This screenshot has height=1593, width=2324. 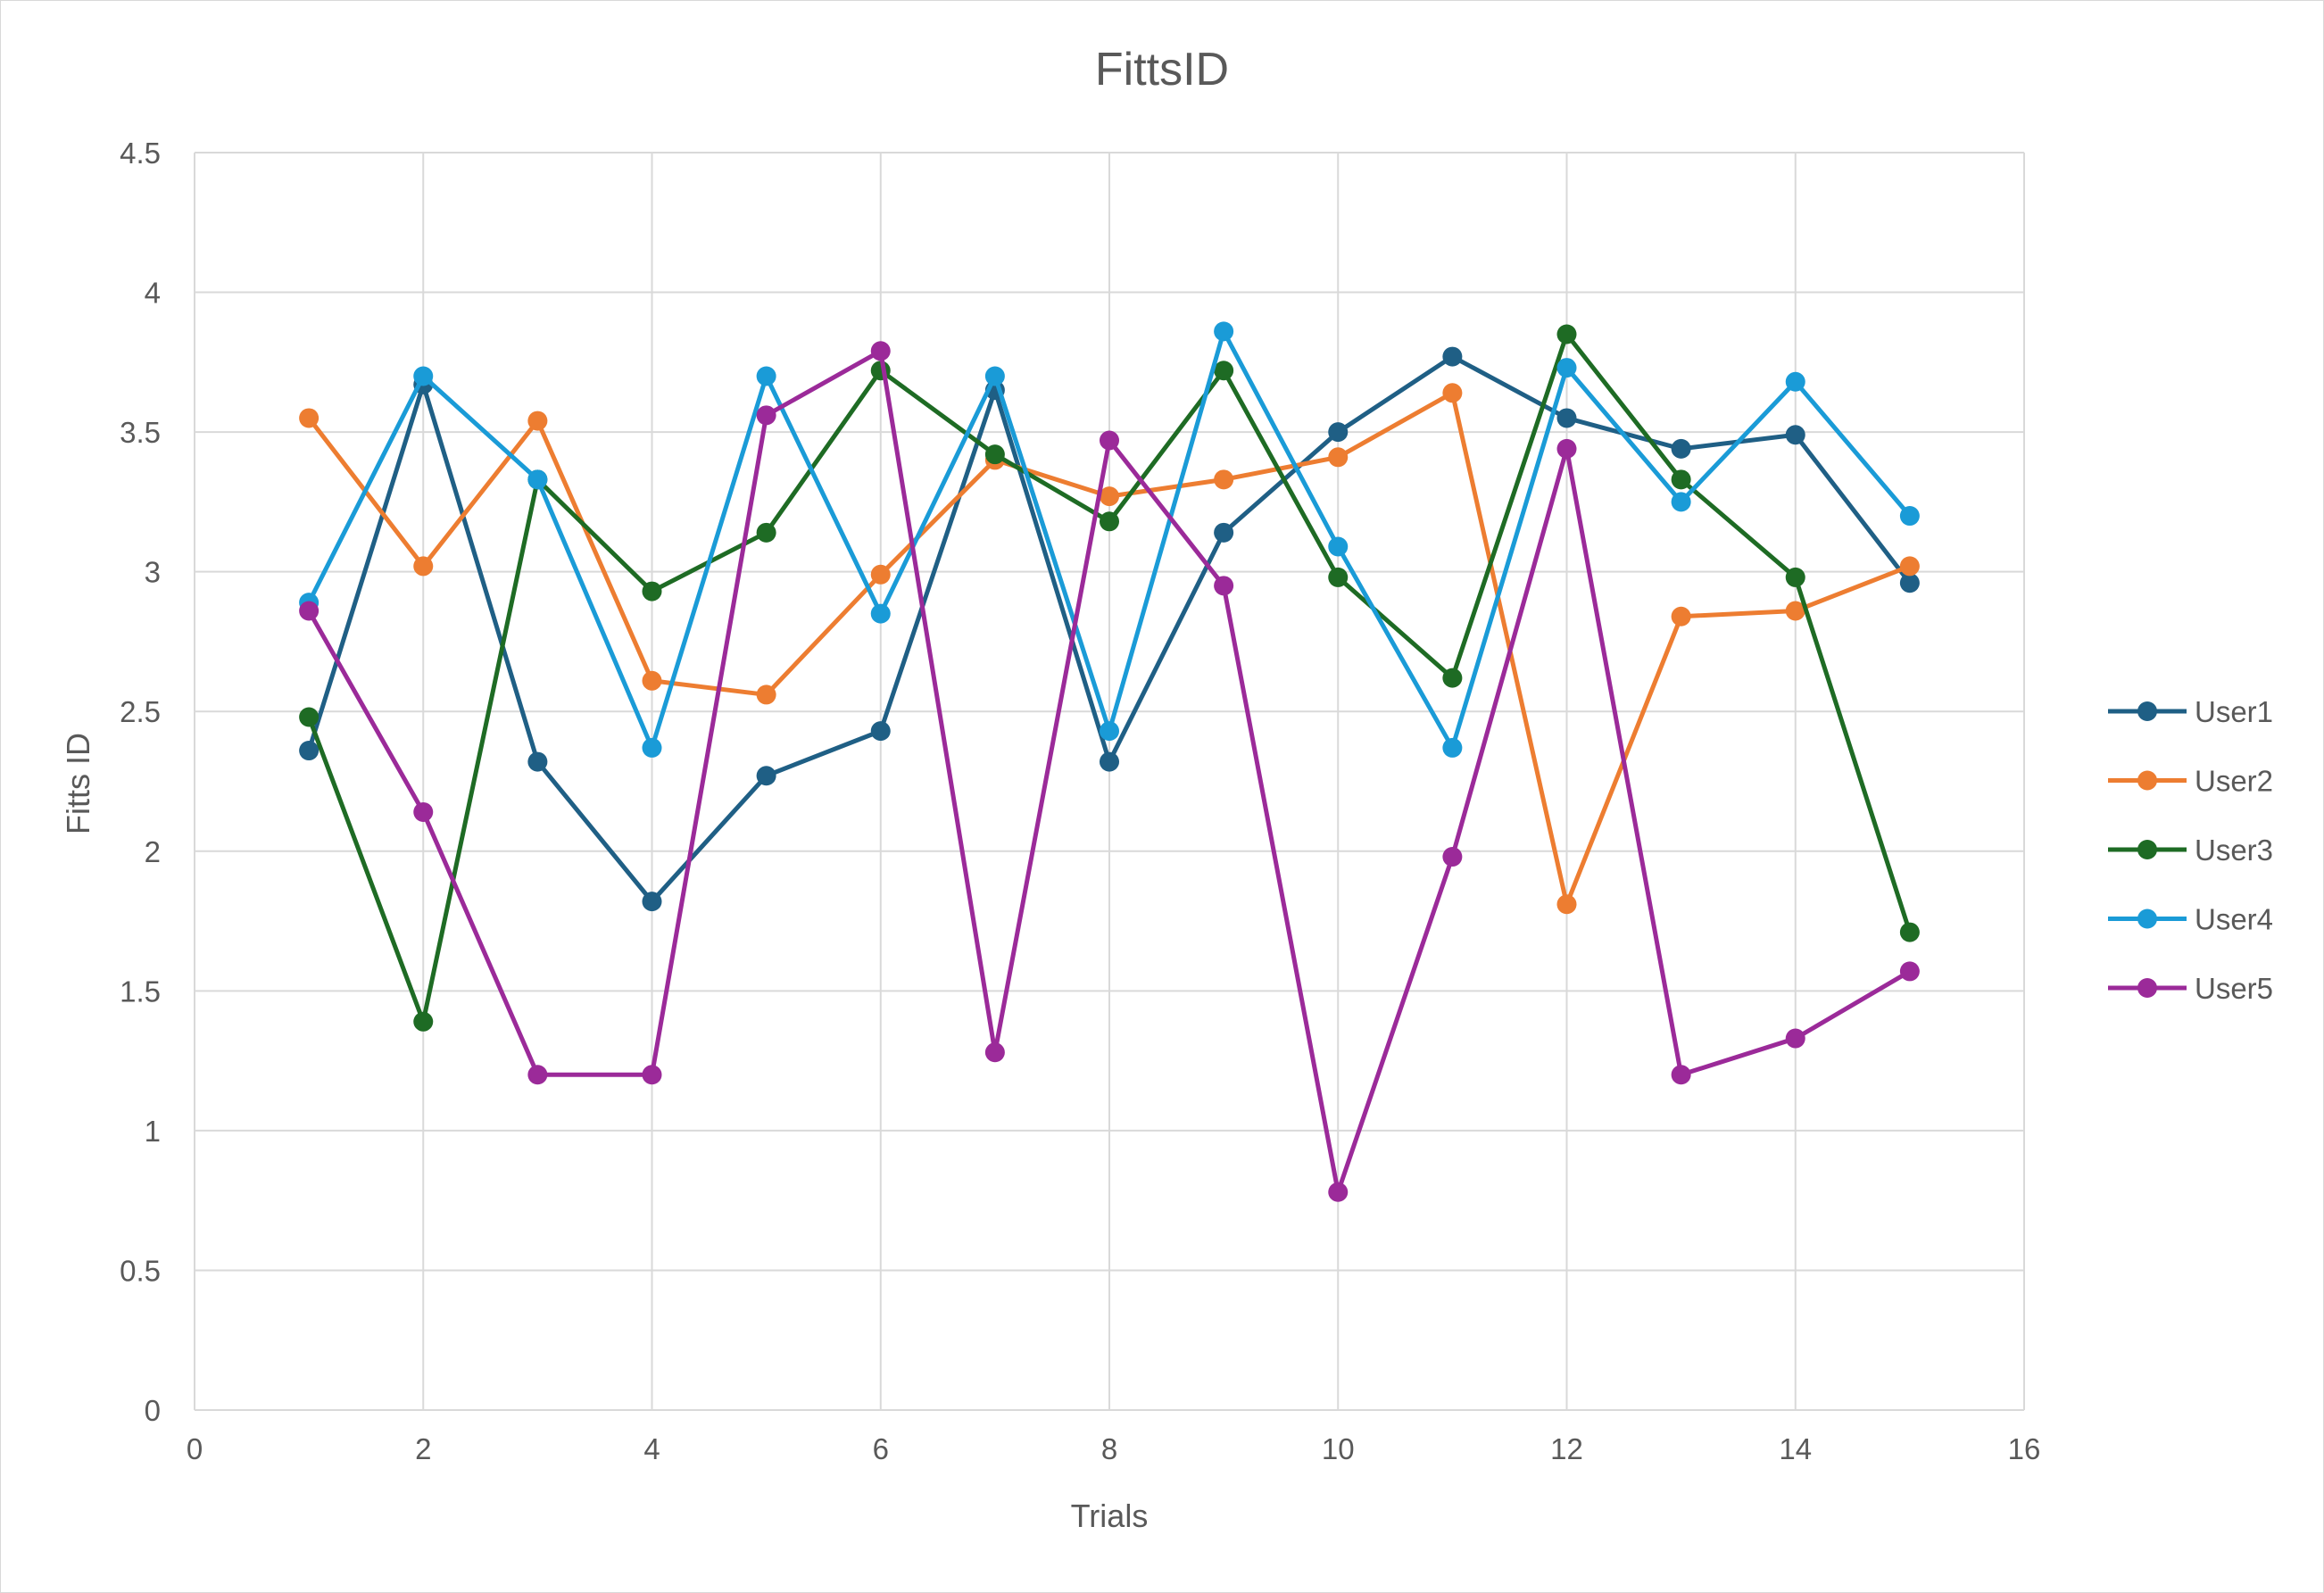 What do you see at coordinates (140, 992) in the screenshot?
I see `y-tick-label: 1.5` at bounding box center [140, 992].